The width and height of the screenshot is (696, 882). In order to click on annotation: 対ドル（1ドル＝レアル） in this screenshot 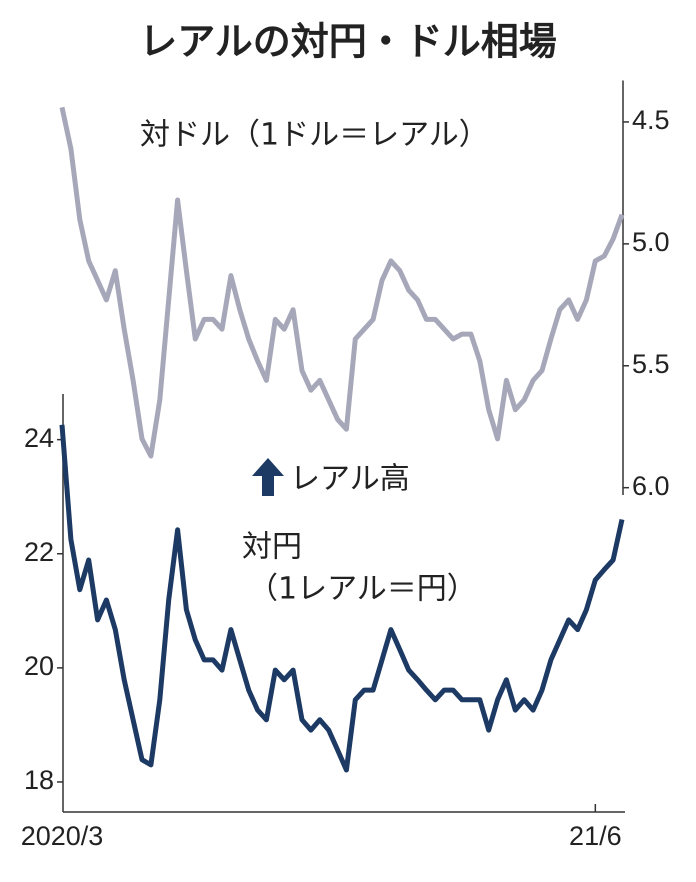, I will do `click(314, 135)`.